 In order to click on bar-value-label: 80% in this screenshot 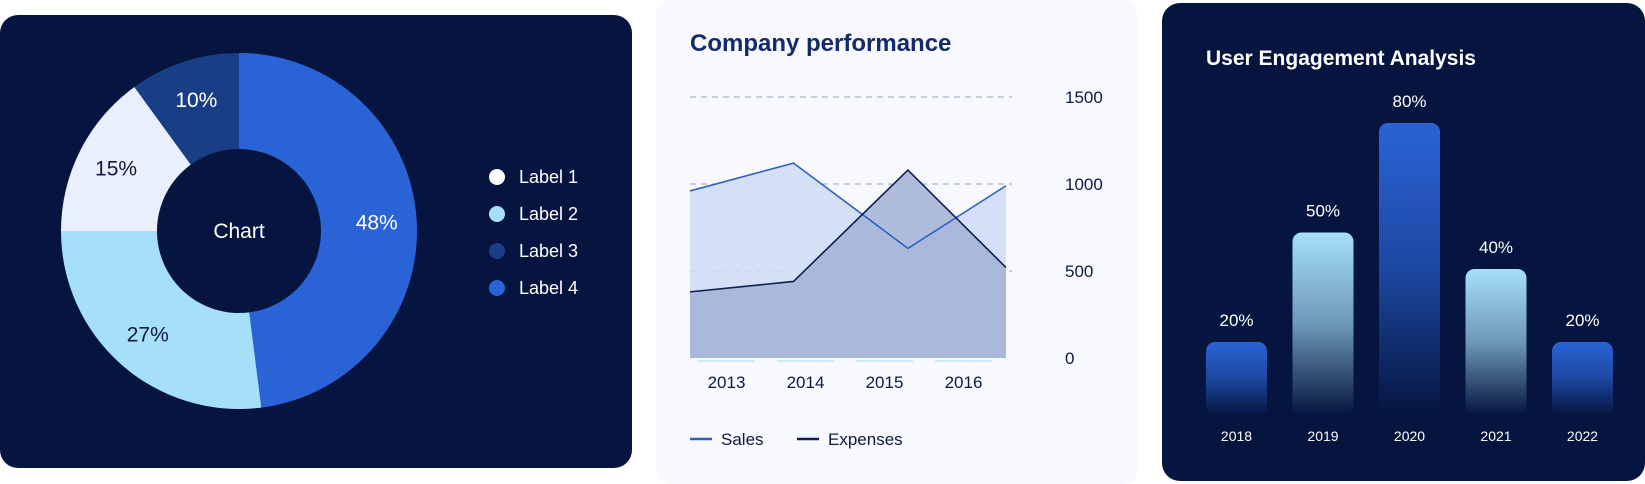, I will do `click(1409, 101)`.